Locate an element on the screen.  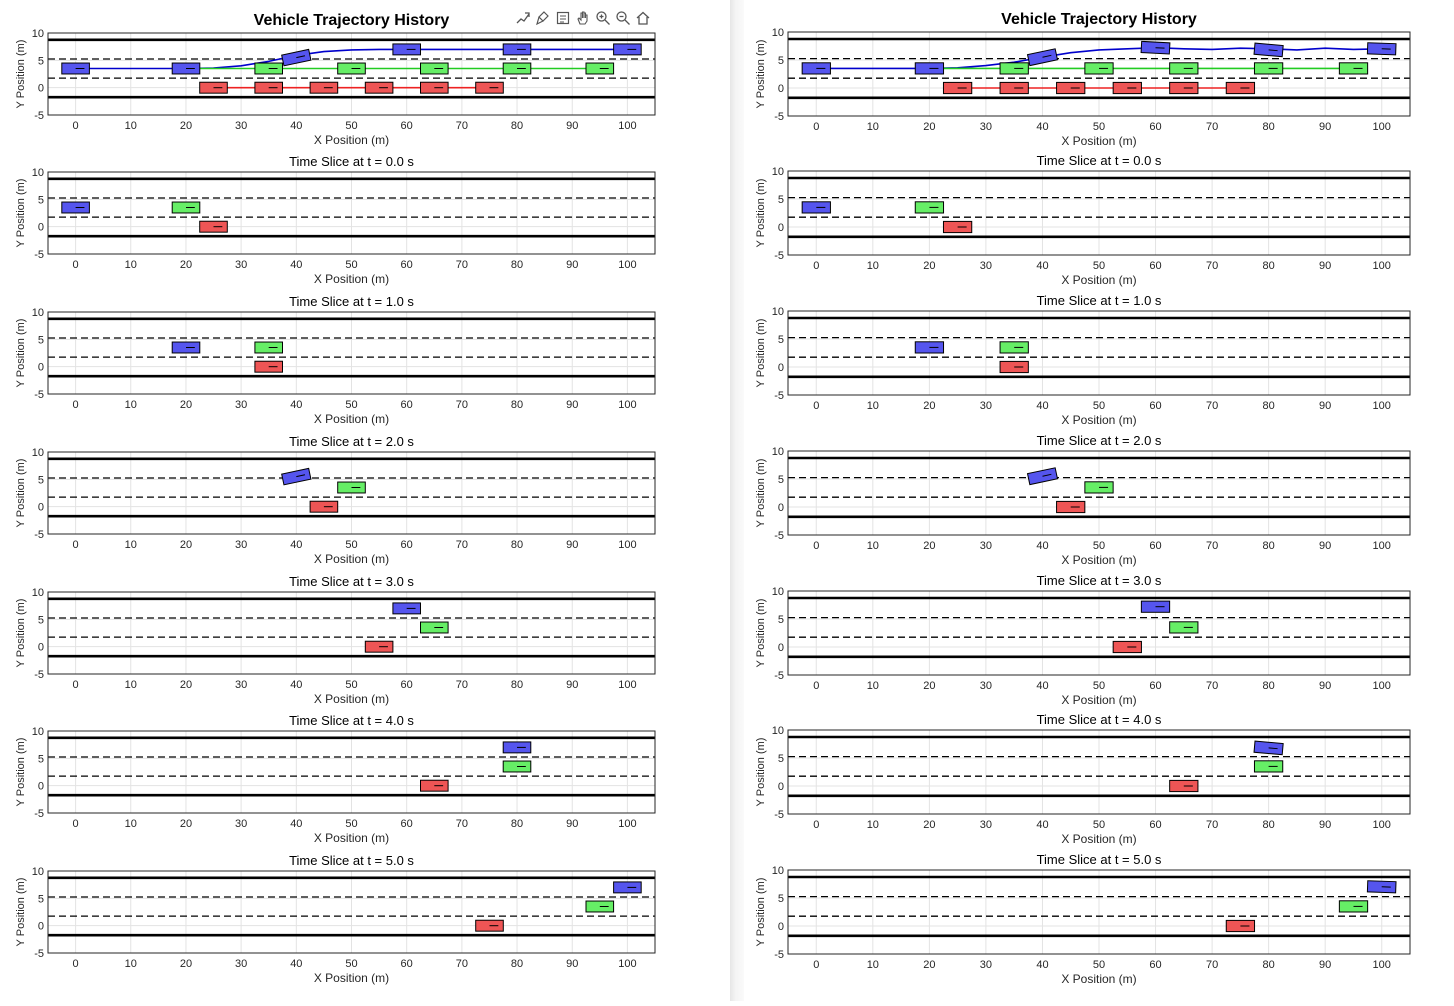
export-button is located at coordinates (523, 18).